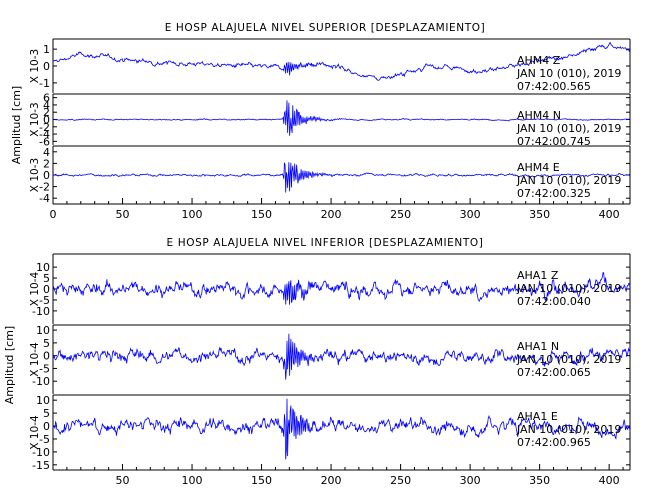  I want to click on trace-annotation: AHM4 Z, so click(539, 60).